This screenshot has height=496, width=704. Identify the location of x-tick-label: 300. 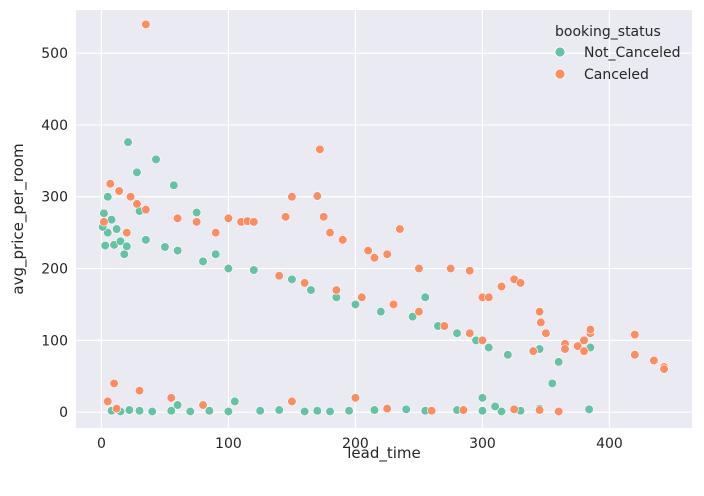
(482, 444).